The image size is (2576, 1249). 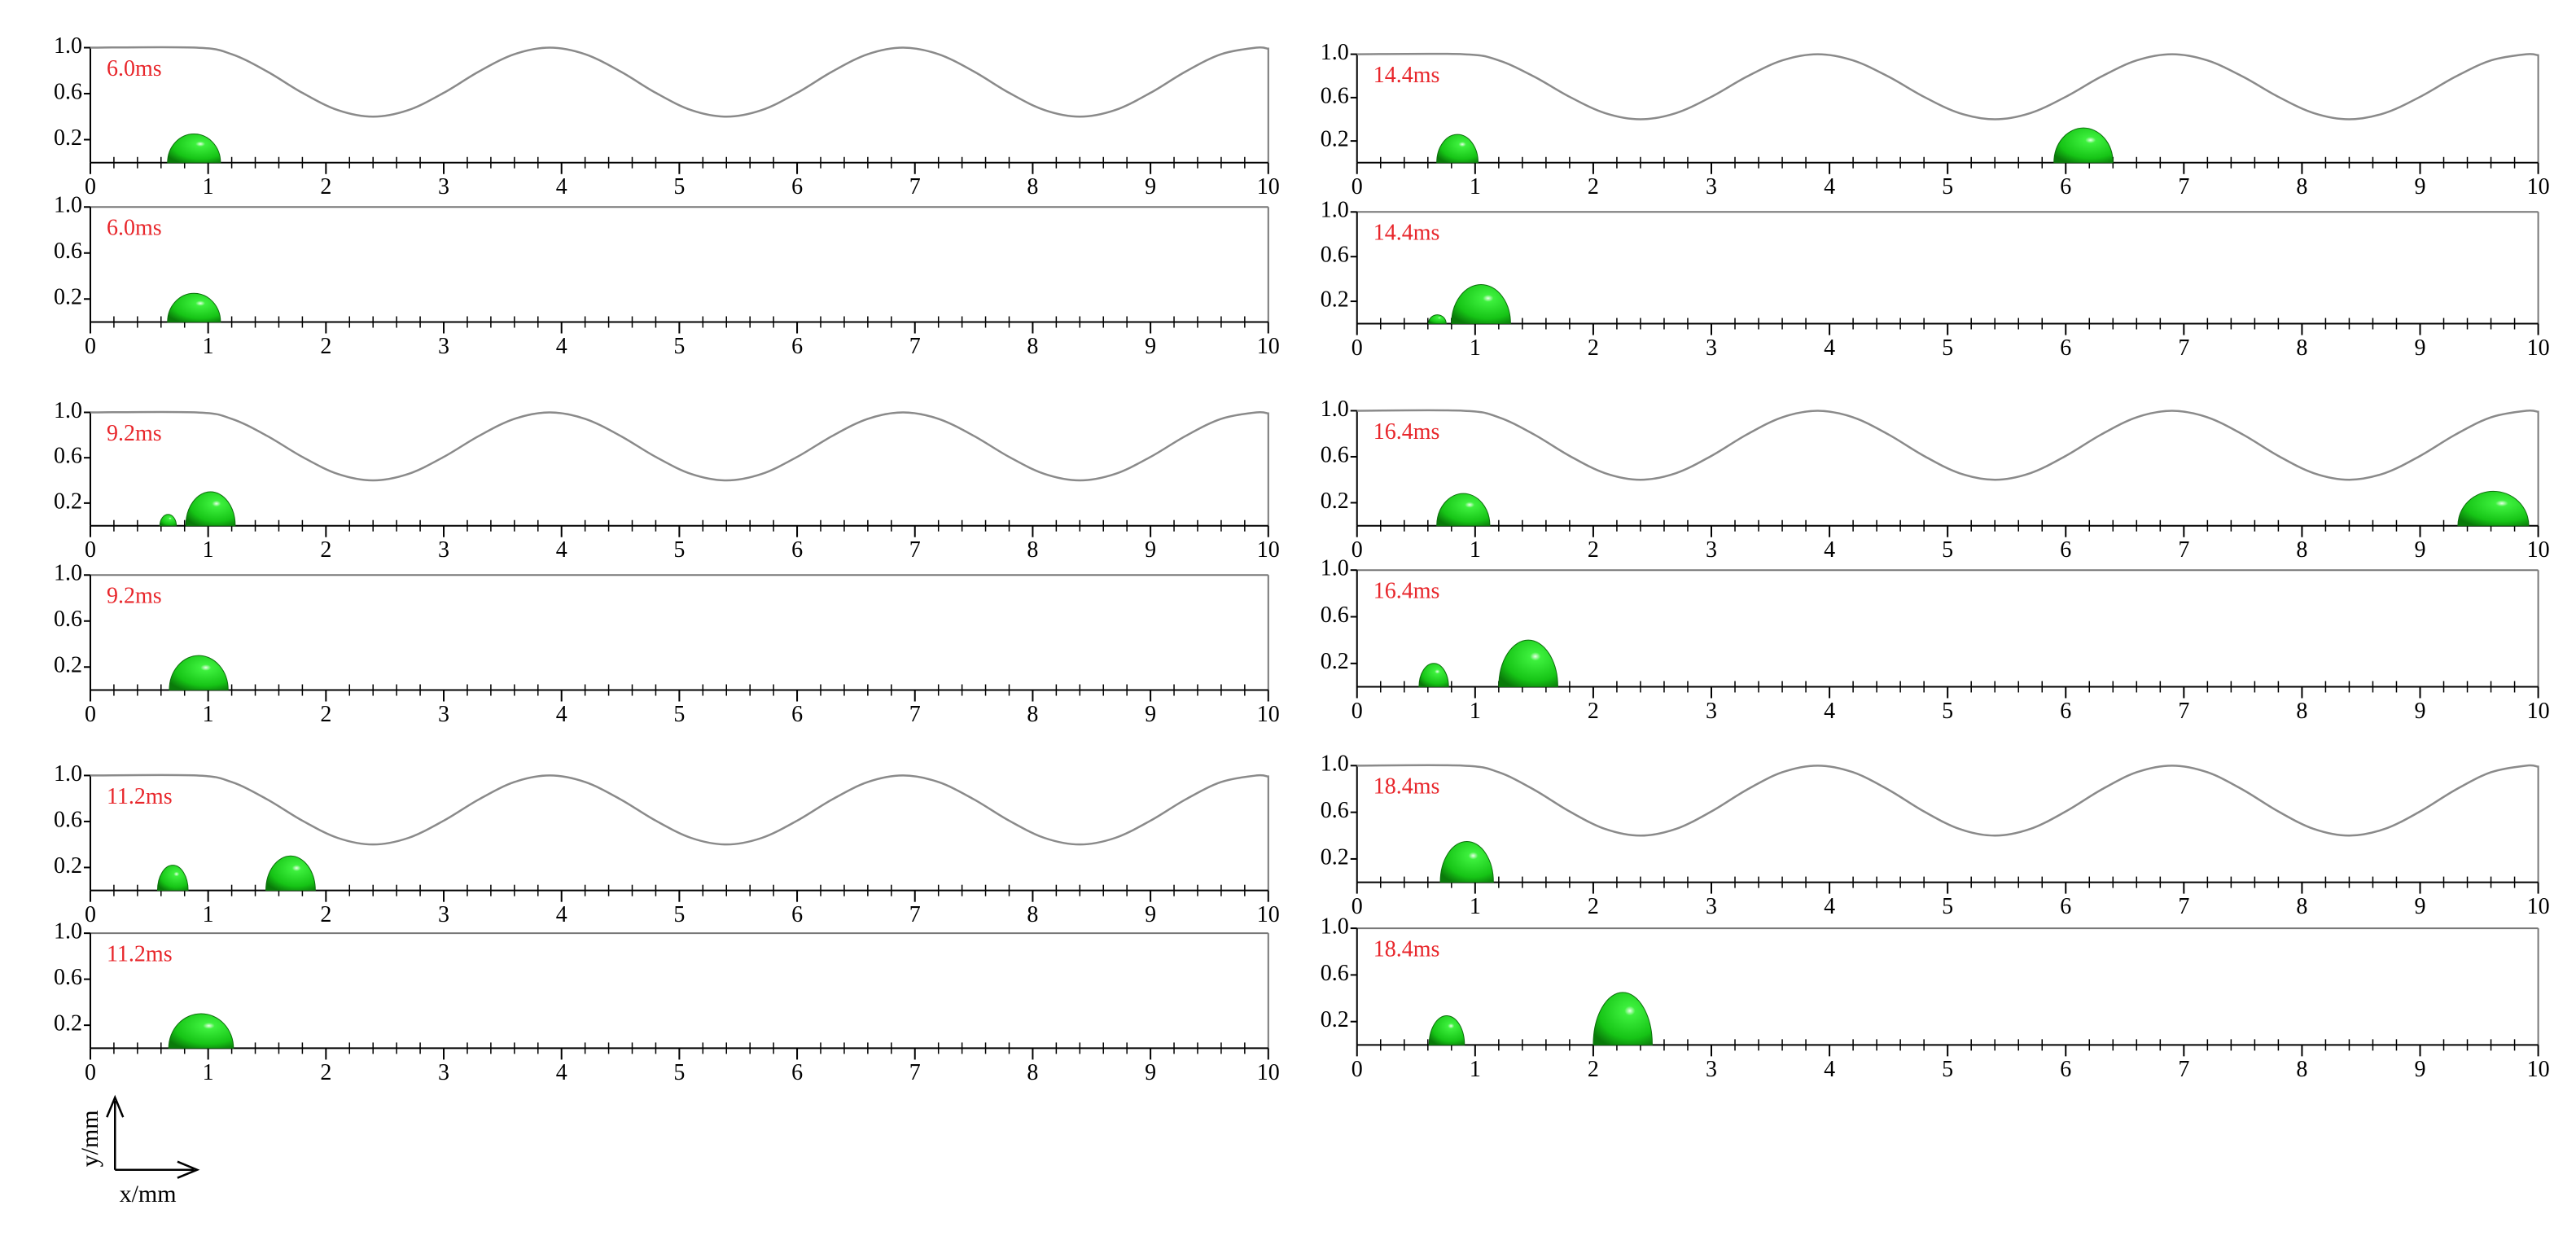 What do you see at coordinates (1406, 75) in the screenshot?
I see `time-label: 14.4ms` at bounding box center [1406, 75].